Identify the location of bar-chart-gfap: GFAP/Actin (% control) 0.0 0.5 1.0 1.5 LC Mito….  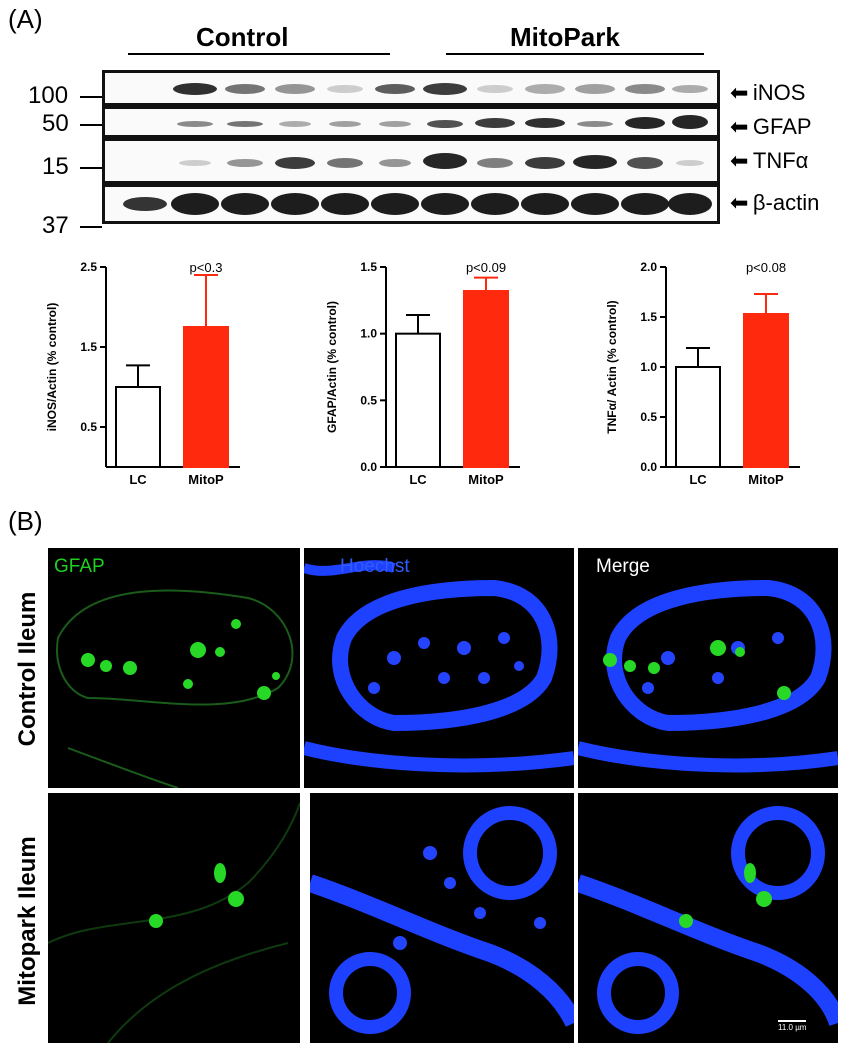
(422, 373).